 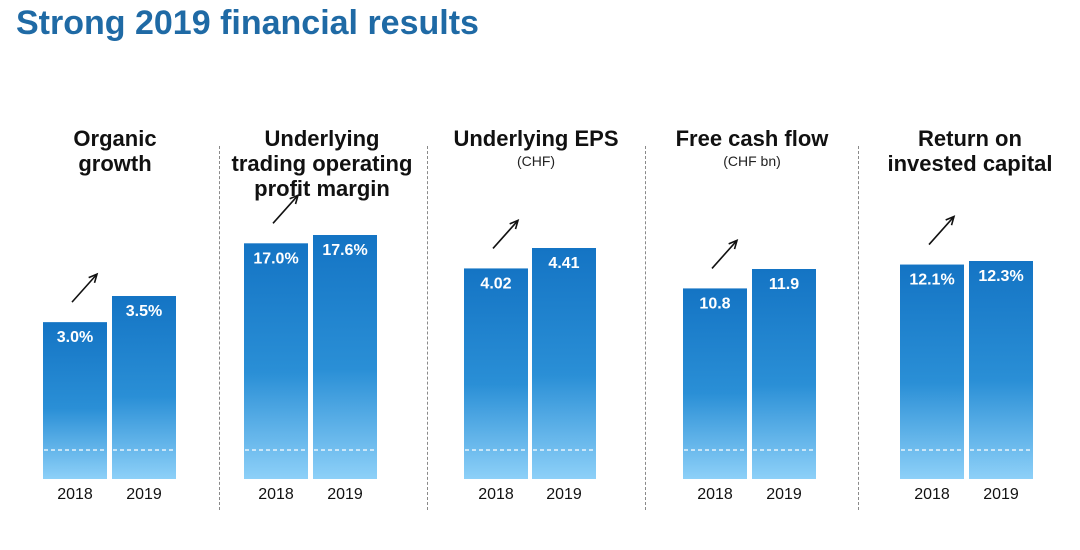 I want to click on panel-title-line: Organic, so click(x=115, y=138).